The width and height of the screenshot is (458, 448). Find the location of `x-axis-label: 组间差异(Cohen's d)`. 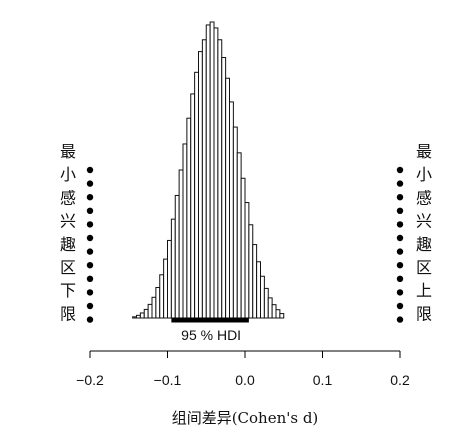

x-axis-label: 组间差异(Cohen's d) is located at coordinates (245, 418).